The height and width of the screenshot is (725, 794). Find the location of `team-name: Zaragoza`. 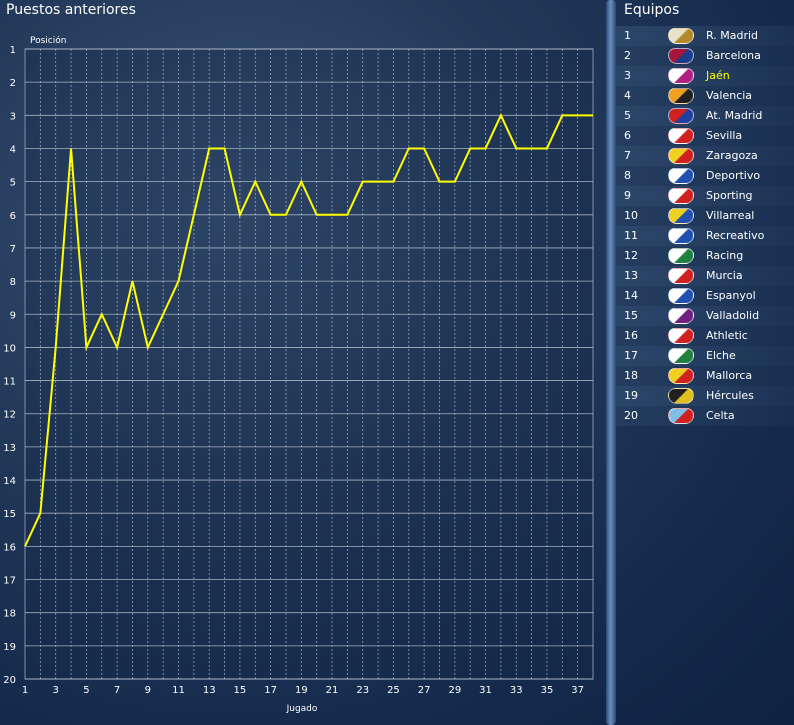

team-name: Zaragoza is located at coordinates (732, 155).